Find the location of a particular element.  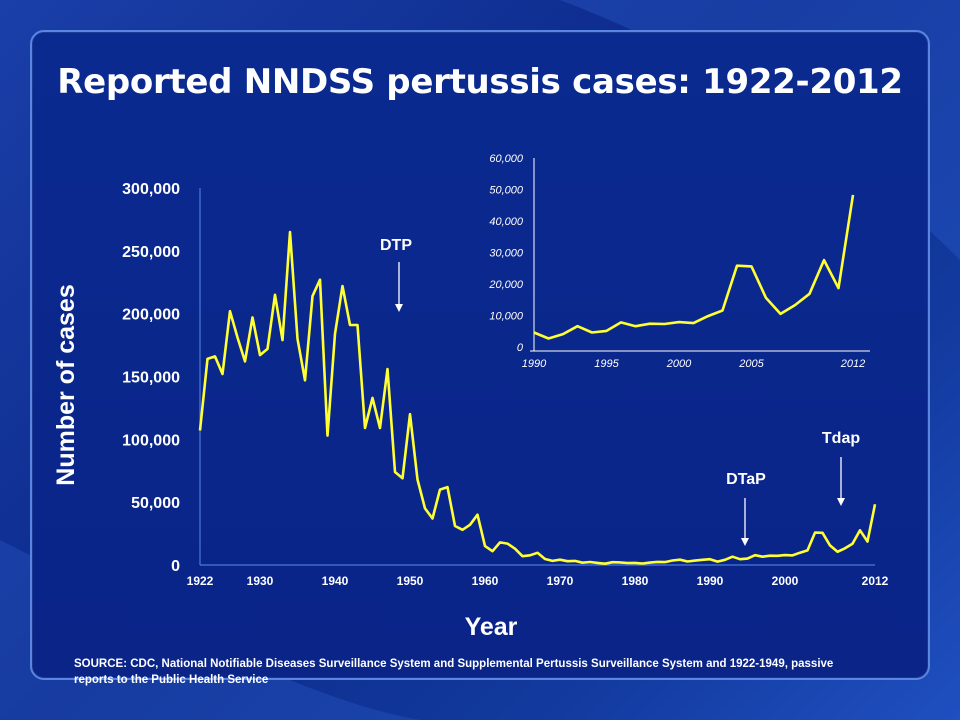

x-tick-label: 1990 is located at coordinates (710, 581).